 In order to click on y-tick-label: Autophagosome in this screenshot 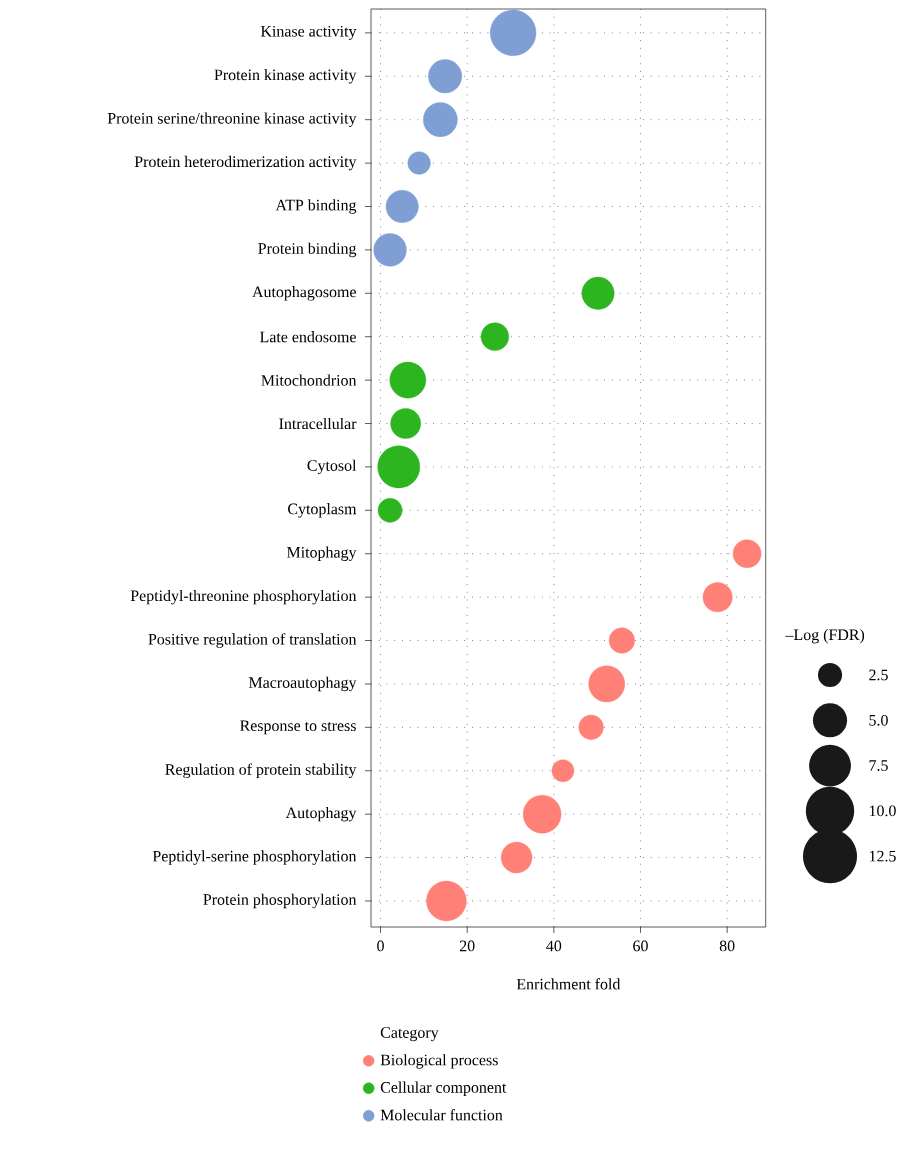, I will do `click(304, 293)`.